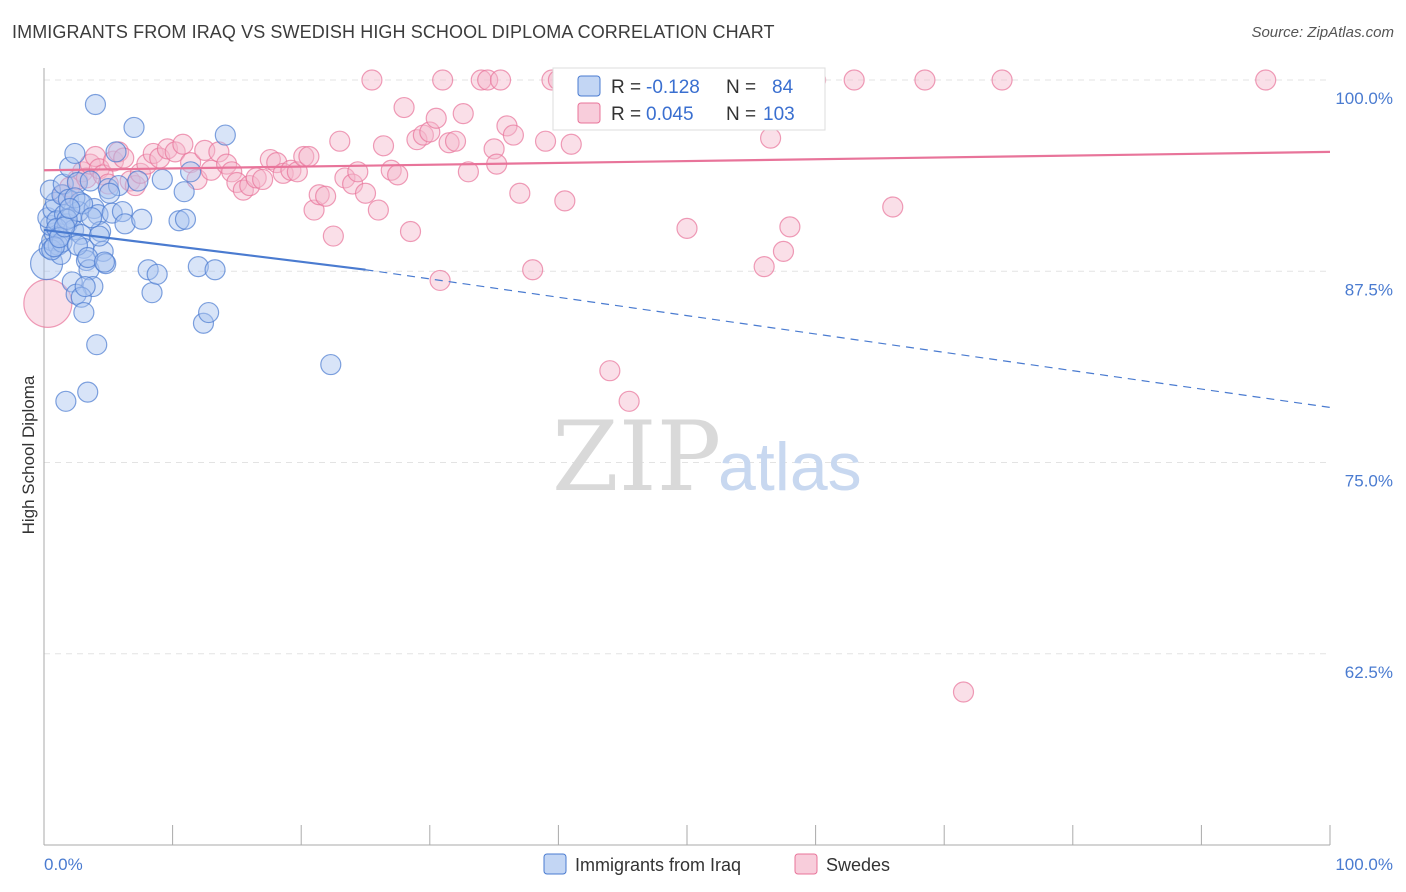  What do you see at coordinates (204, 249) in the screenshot?
I see `iraq-trend-line` at bounding box center [204, 249].